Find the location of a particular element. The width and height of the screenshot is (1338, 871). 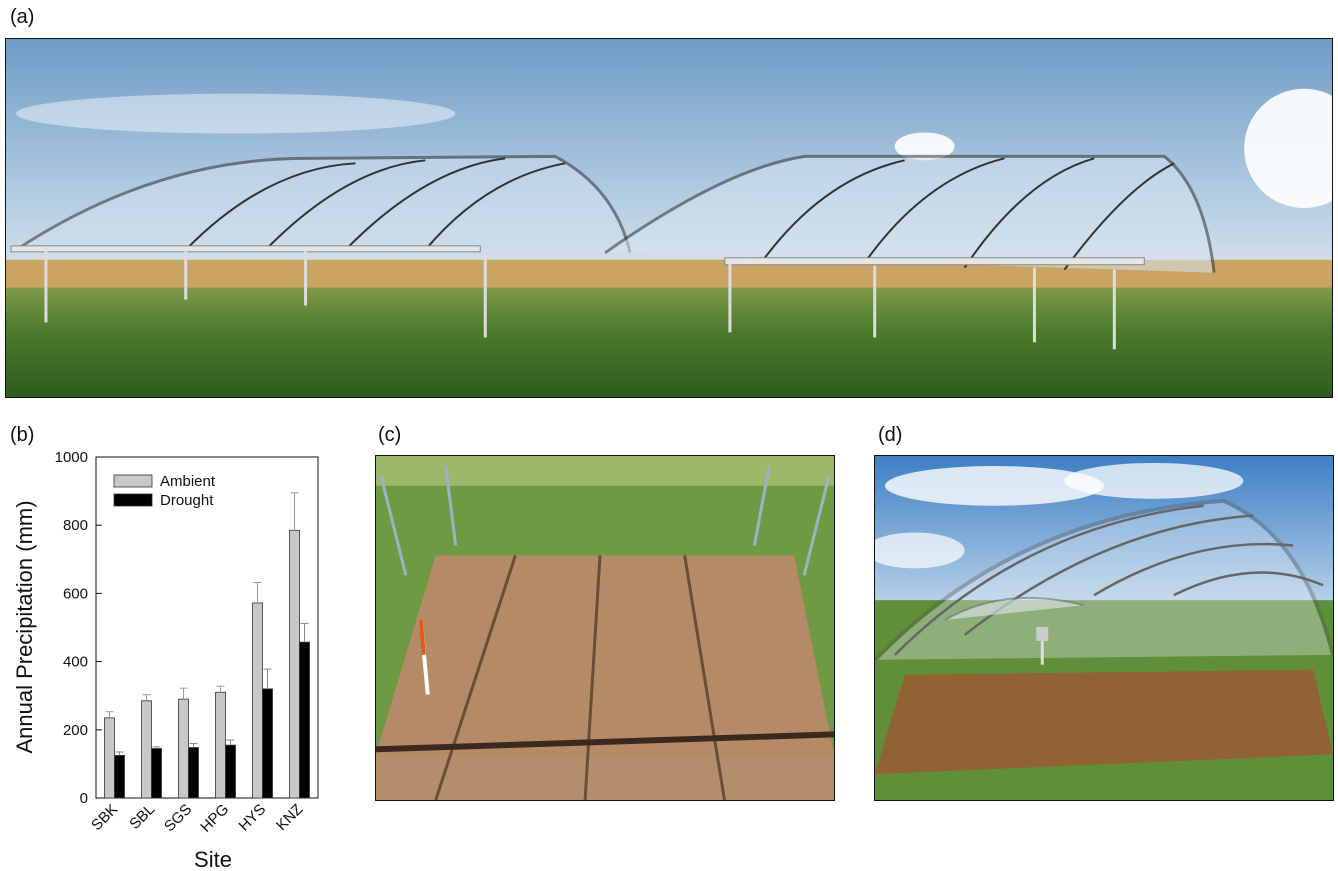

y-tick-label: 600 is located at coordinates (75, 593).